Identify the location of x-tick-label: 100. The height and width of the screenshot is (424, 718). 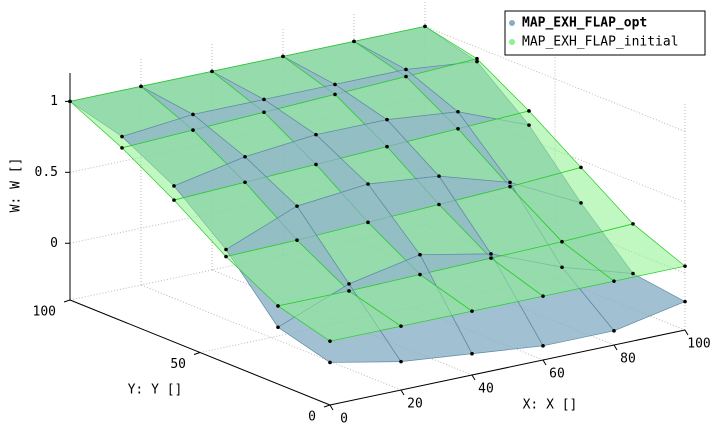
(698, 344).